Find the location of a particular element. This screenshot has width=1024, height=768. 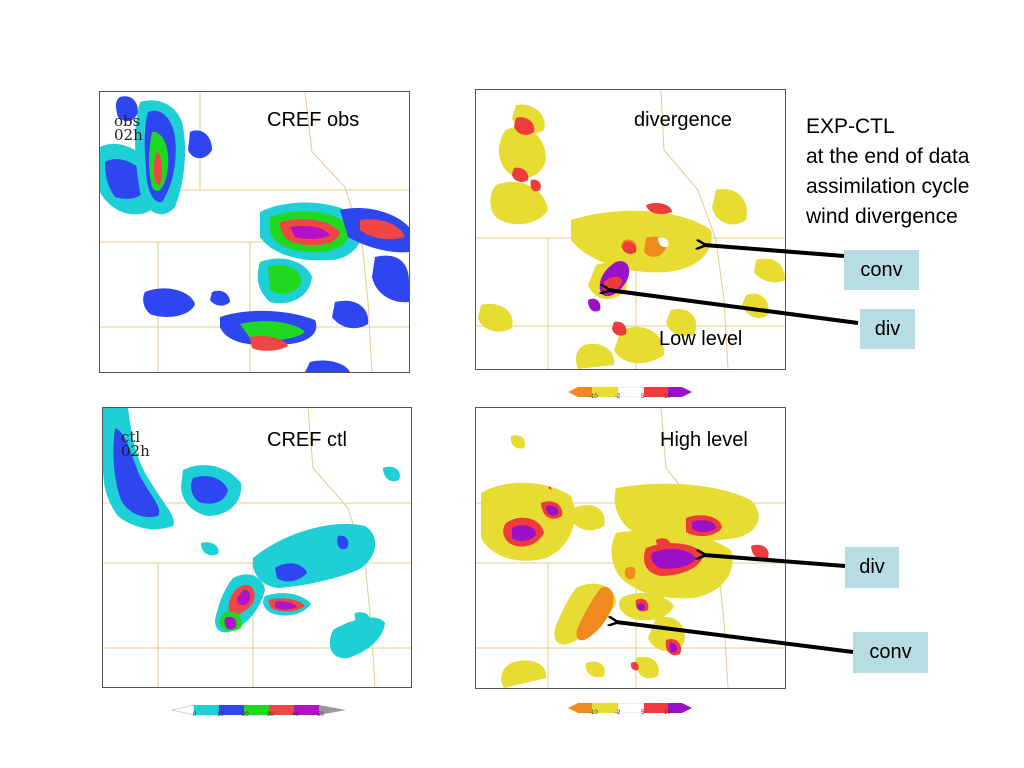

caption-line: at the end of data is located at coordinates (888, 156).